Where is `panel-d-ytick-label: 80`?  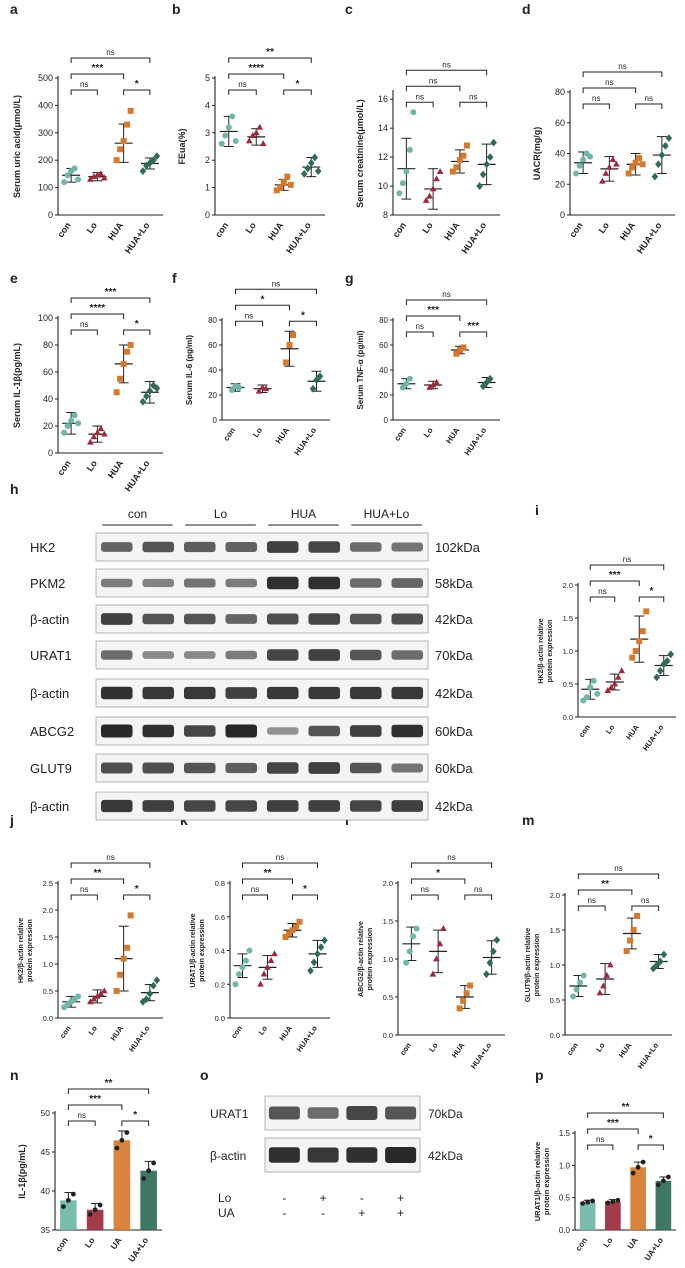
panel-d-ytick-label: 80 is located at coordinates (560, 92).